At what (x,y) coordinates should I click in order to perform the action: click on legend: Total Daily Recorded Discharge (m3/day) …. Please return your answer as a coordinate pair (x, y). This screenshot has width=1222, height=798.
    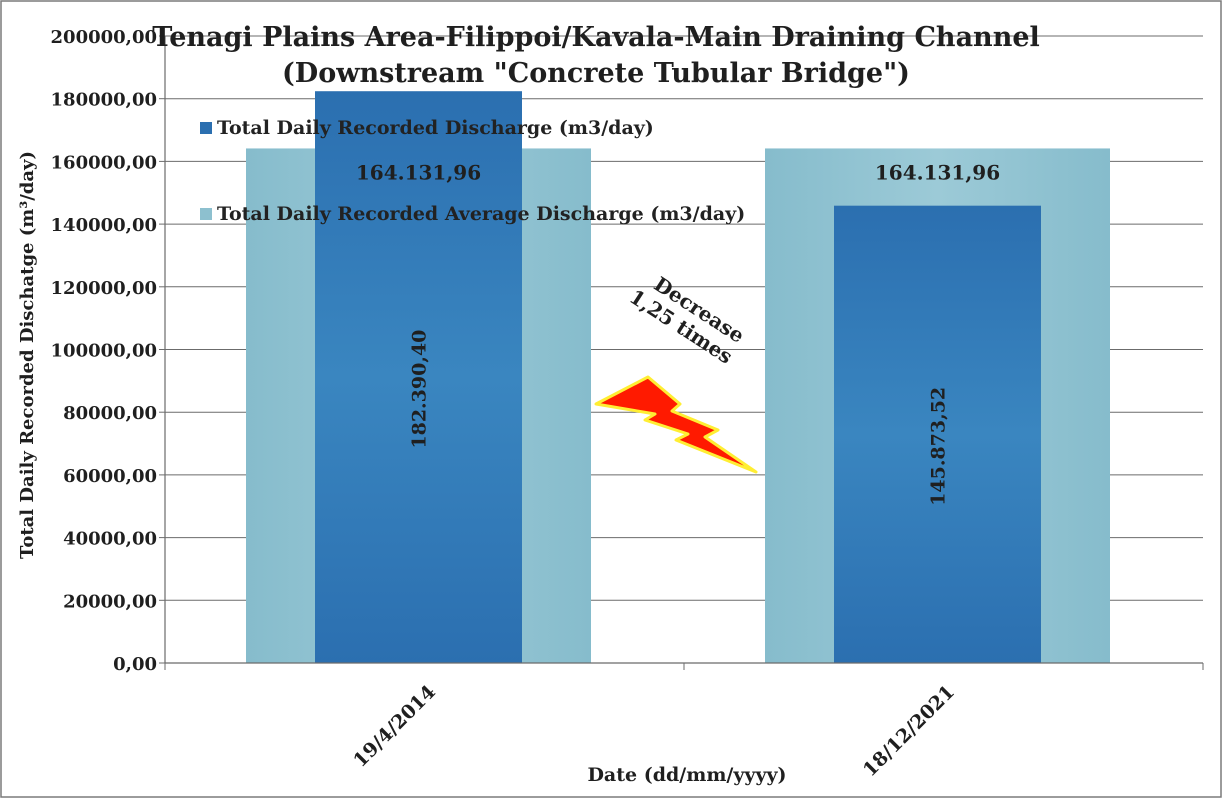
    Looking at the image, I should click on (472, 171).